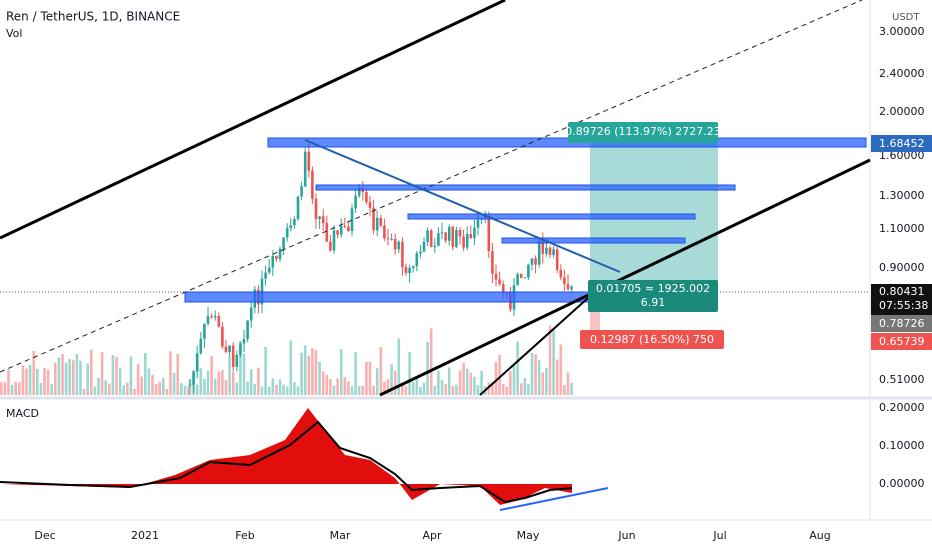 This screenshot has height=550, width=932. Describe the element at coordinates (902, 195) in the screenshot. I see `price-axis-label: 1.30000` at that location.